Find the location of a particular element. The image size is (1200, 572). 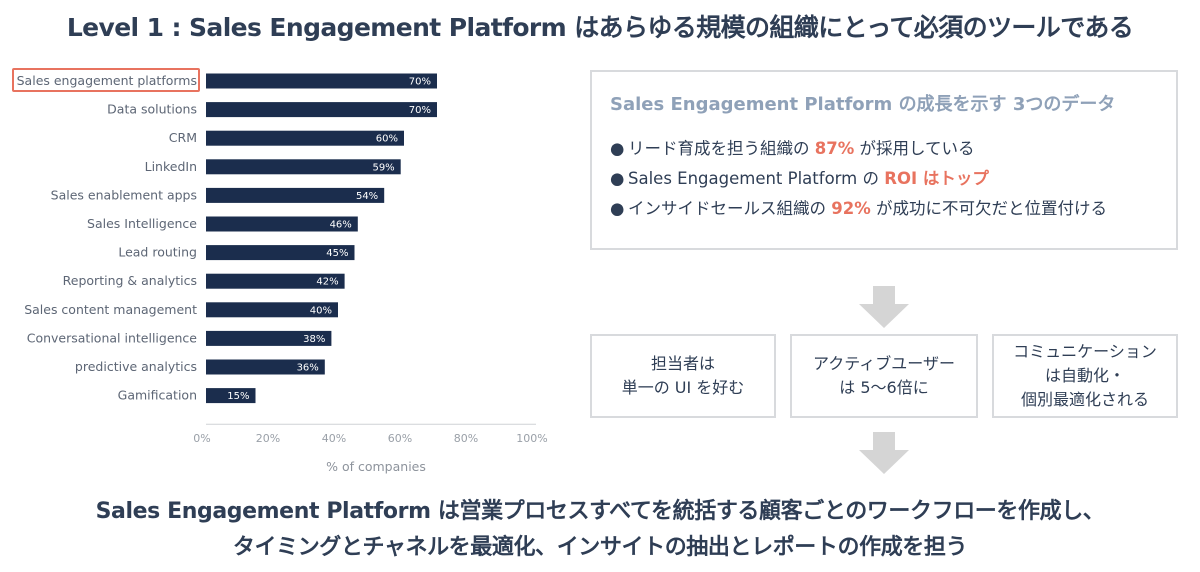

category-label: Conversational intelligence is located at coordinates (112, 337).